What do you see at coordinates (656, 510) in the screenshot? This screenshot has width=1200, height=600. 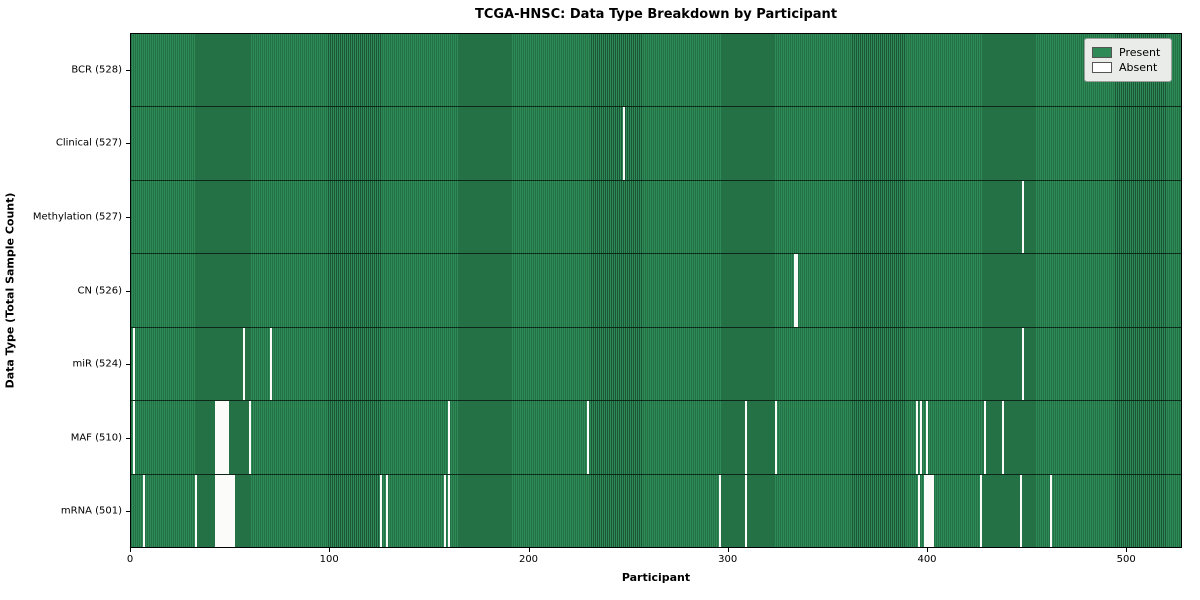 I see `heatmap-row-mRNA` at bounding box center [656, 510].